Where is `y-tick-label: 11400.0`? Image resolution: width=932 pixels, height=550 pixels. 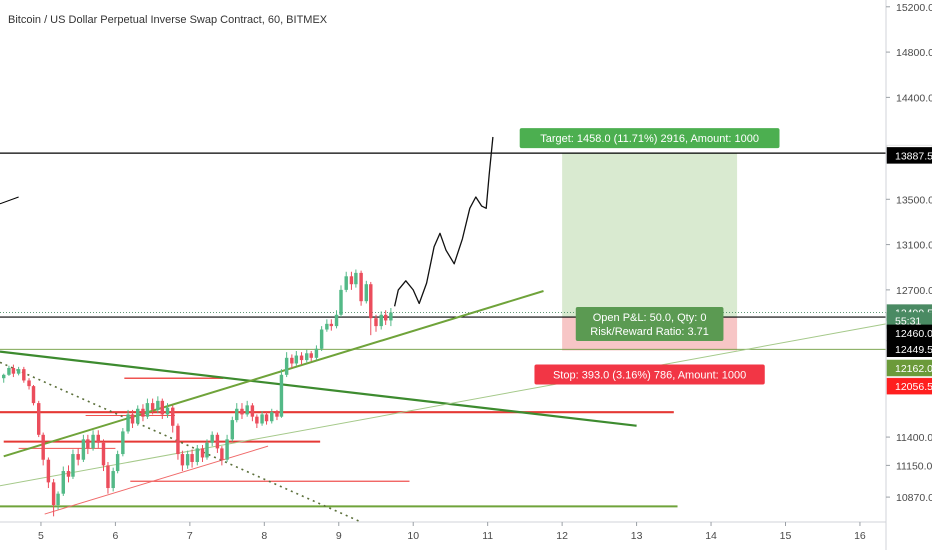
y-tick-label: 11400.0 is located at coordinates (914, 438).